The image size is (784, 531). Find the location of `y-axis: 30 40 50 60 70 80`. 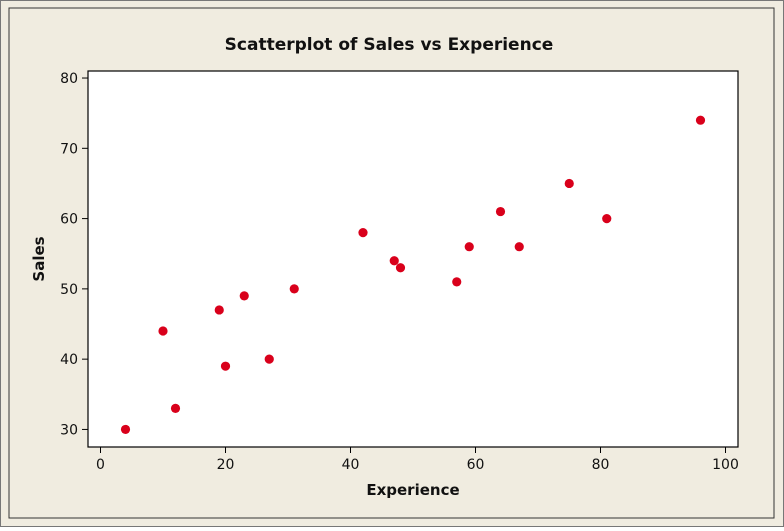

y-axis: 30 40 50 60 70 80 is located at coordinates (74, 254).